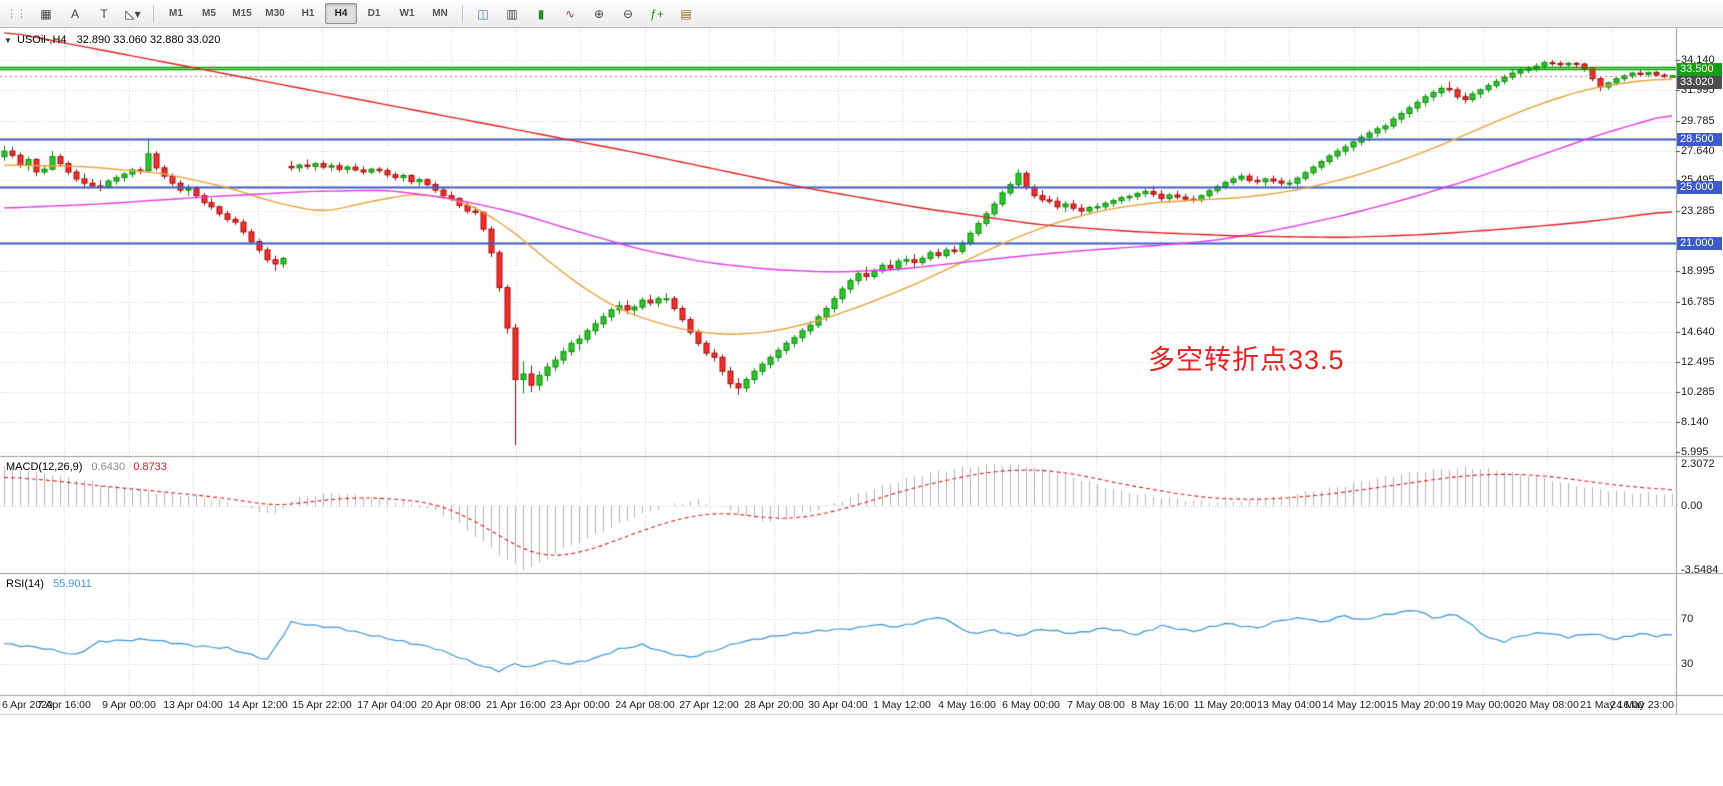 The image size is (1723, 786). Describe the element at coordinates (44, 467) in the screenshot. I see `macd-name: MACD(12,26,9)` at that location.